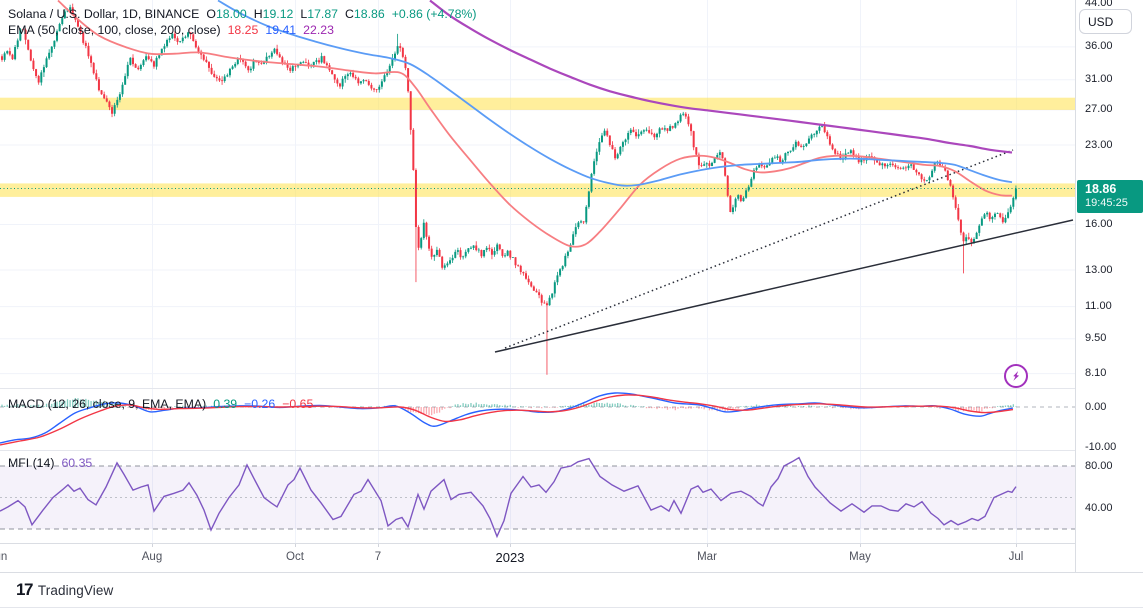 Image resolution: width=1143 pixels, height=609 pixels. Describe the element at coordinates (1099, 79) in the screenshot. I see `price-axis-label: 31.00` at that location.